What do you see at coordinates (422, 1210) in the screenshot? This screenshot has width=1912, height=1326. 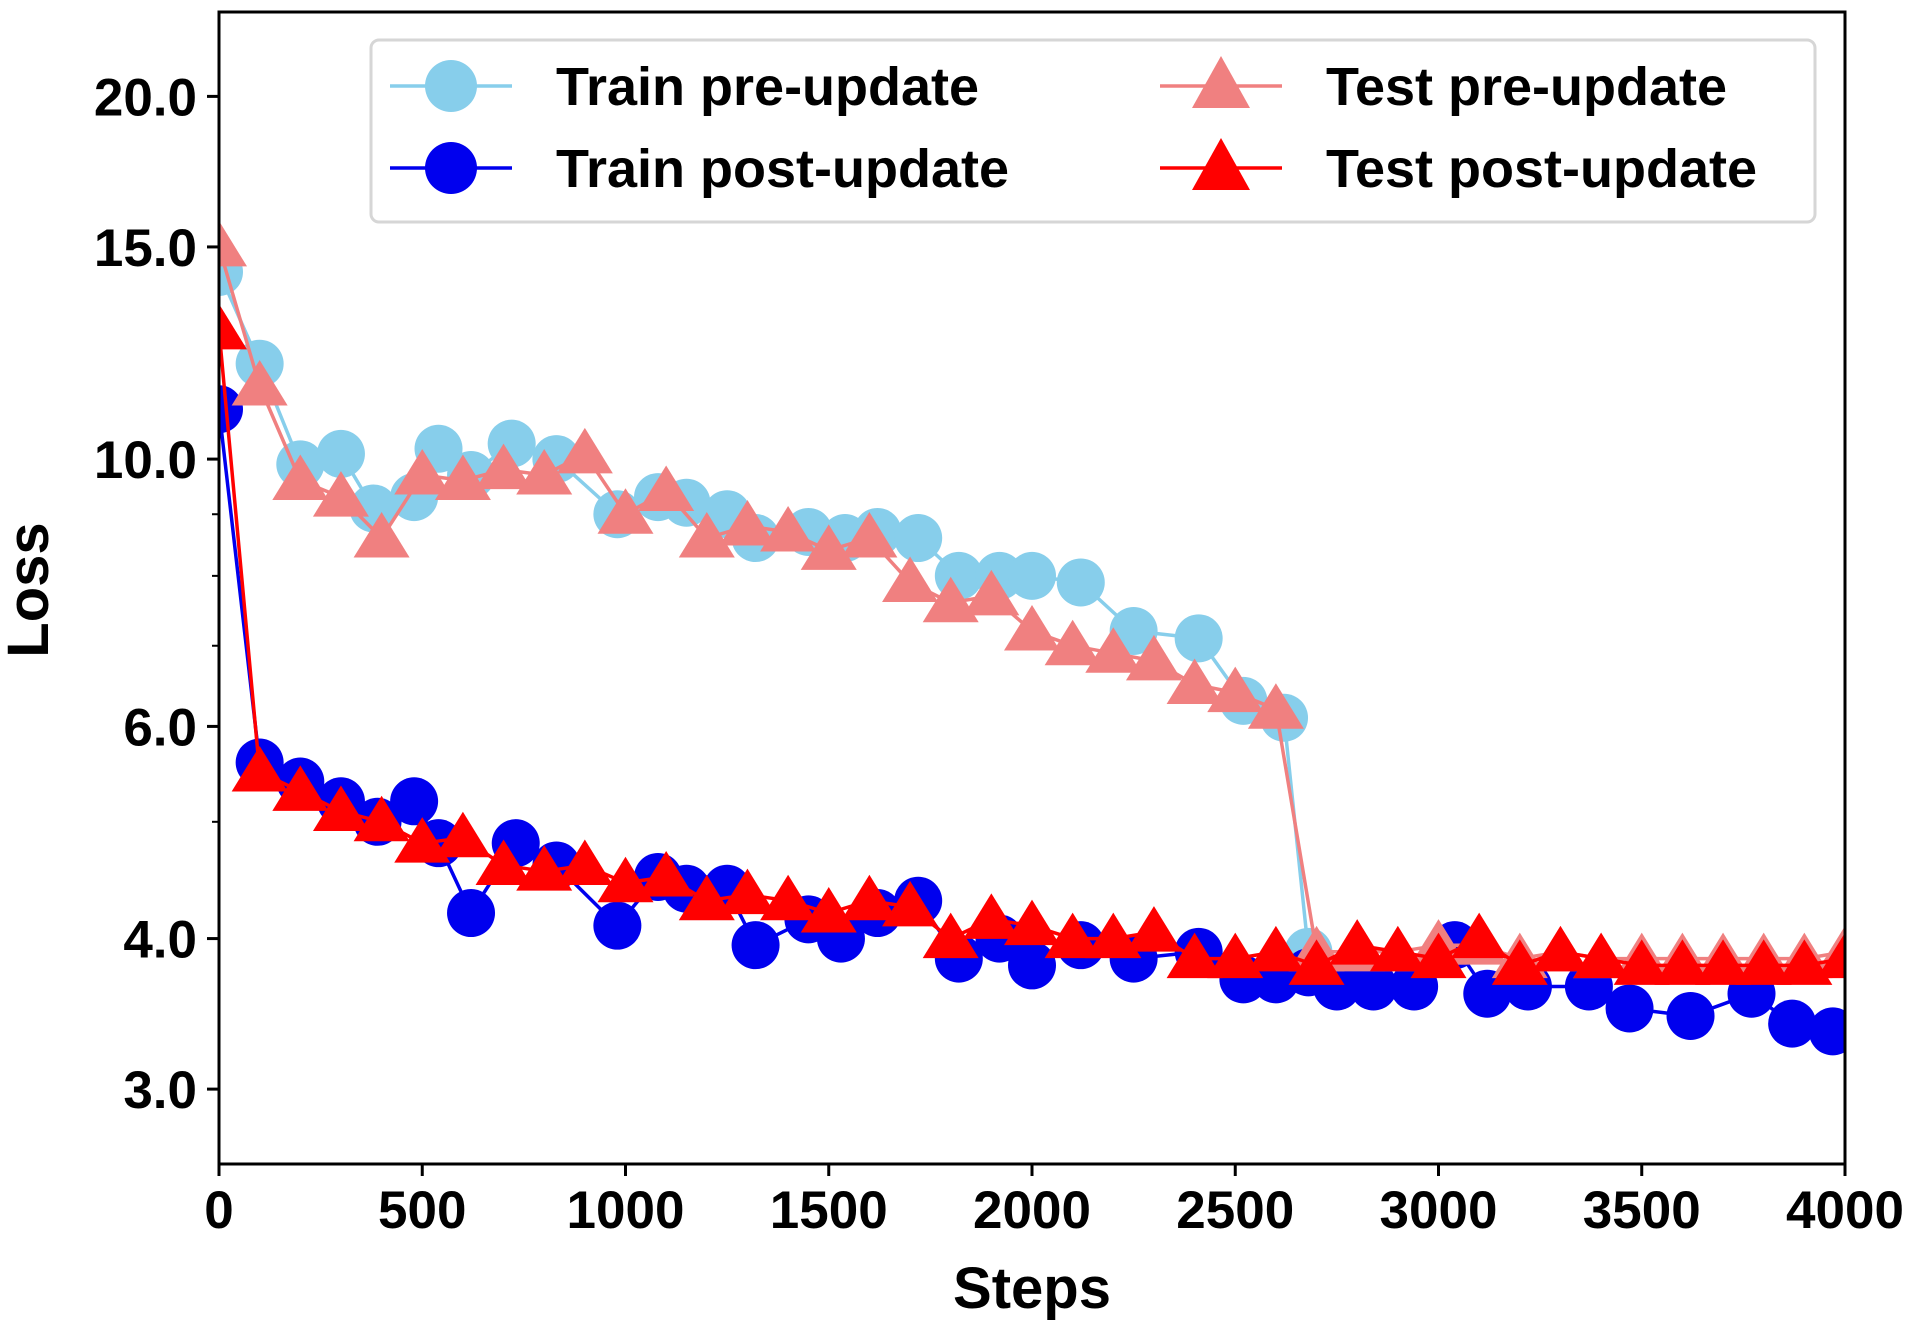 I see `x-tick-label: 500` at bounding box center [422, 1210].